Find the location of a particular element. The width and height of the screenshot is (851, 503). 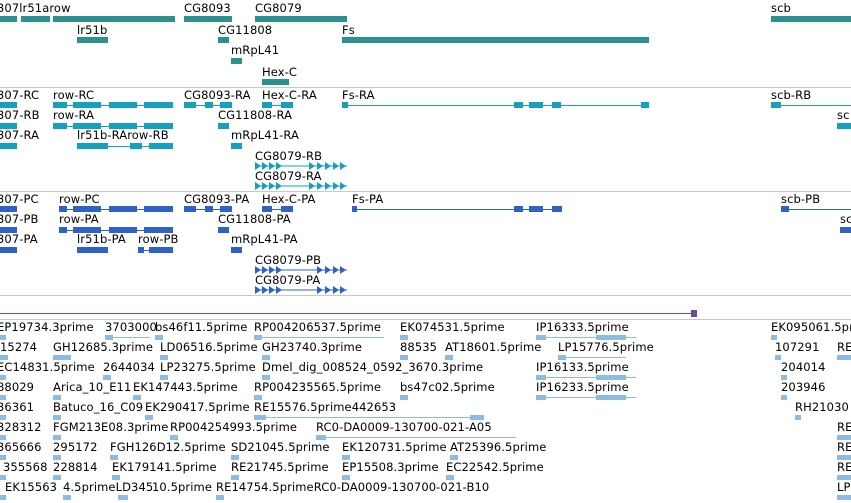

protein-label: CG8093-PA is located at coordinates (217, 199).